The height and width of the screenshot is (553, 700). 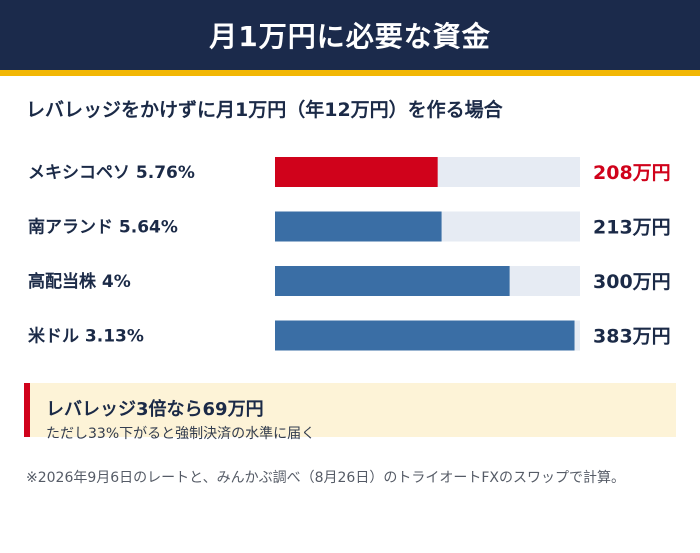 I want to click on header-banner: 月1万円に必要な資金, so click(x=350, y=35).